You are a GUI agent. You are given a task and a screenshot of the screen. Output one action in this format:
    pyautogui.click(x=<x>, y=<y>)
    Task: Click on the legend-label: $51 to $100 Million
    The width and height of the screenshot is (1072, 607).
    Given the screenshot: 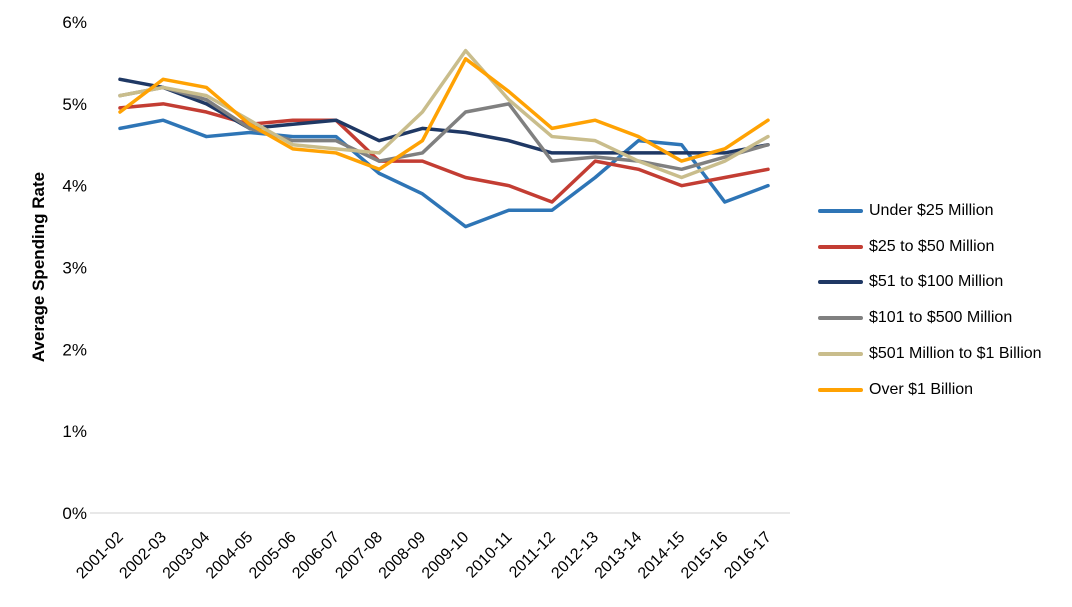 What is the action you would take?
    pyautogui.click(x=936, y=282)
    